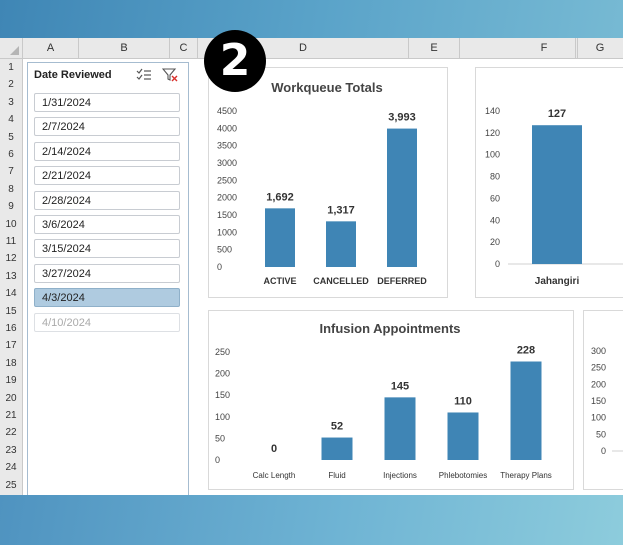  What do you see at coordinates (492, 133) in the screenshot?
I see `y-tick-label: 120` at bounding box center [492, 133].